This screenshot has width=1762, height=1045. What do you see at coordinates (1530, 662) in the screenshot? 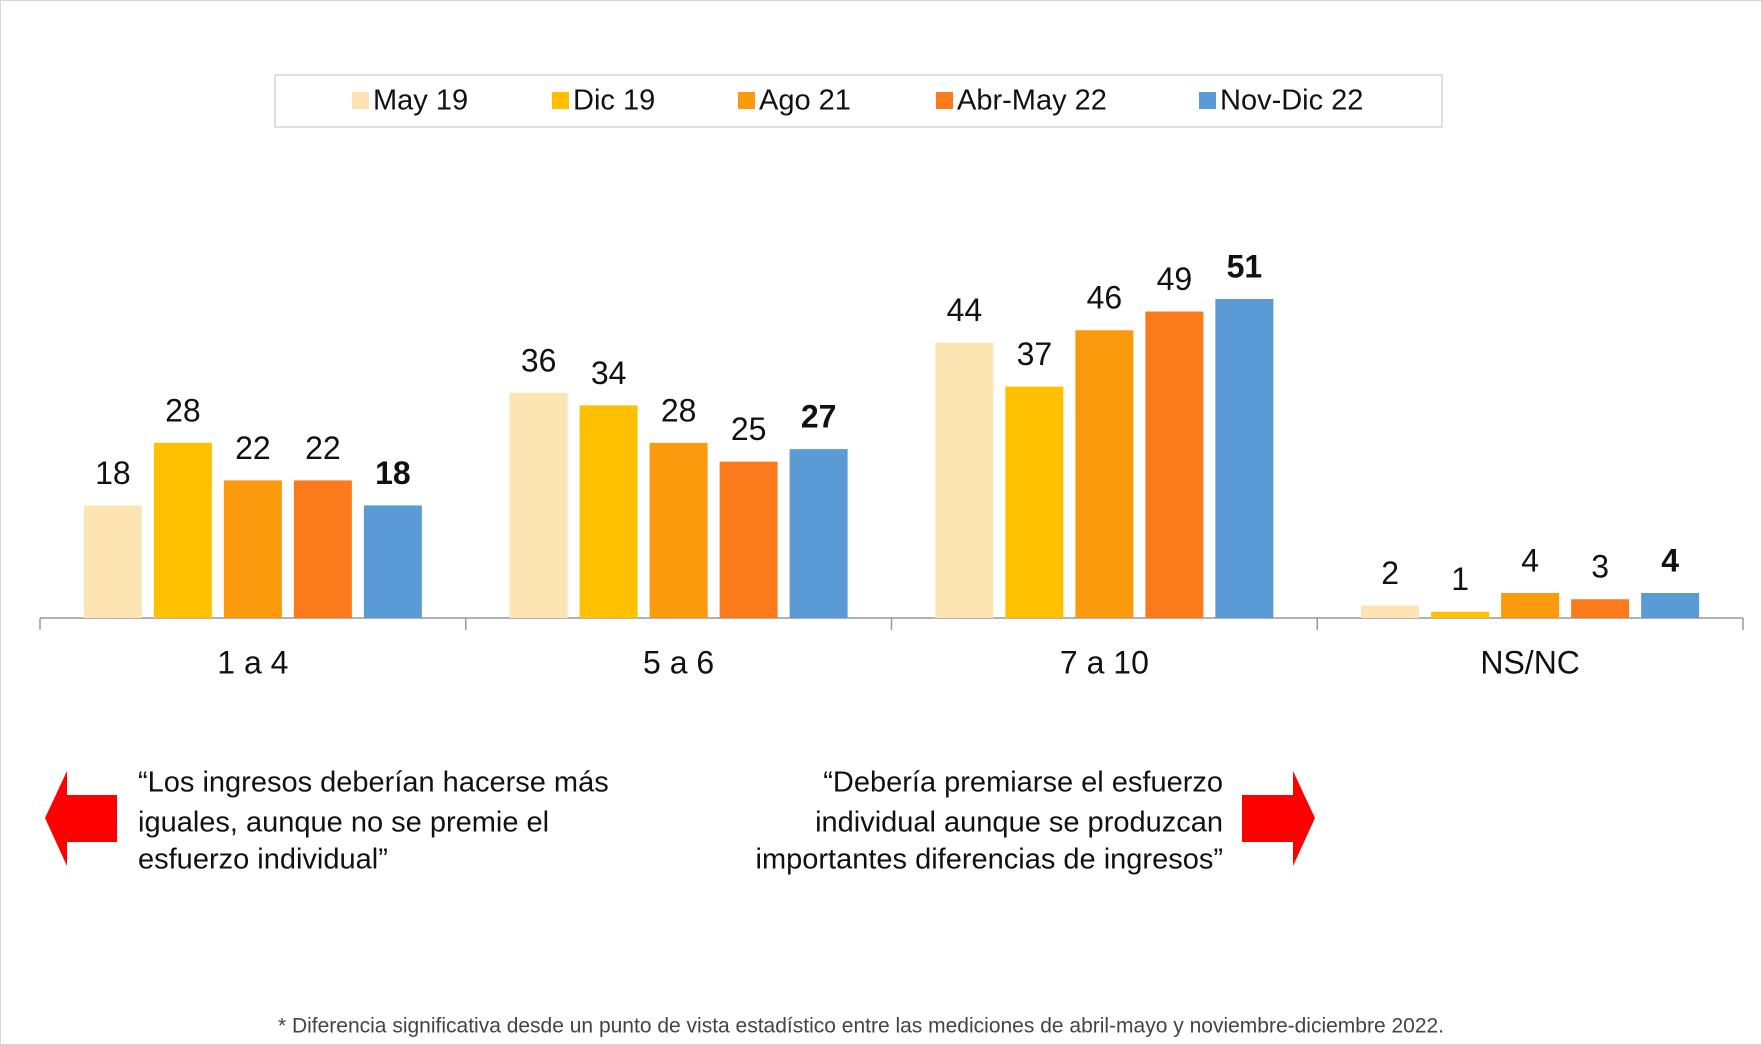
I see `x-tick-label: NS/NC` at bounding box center [1530, 662].